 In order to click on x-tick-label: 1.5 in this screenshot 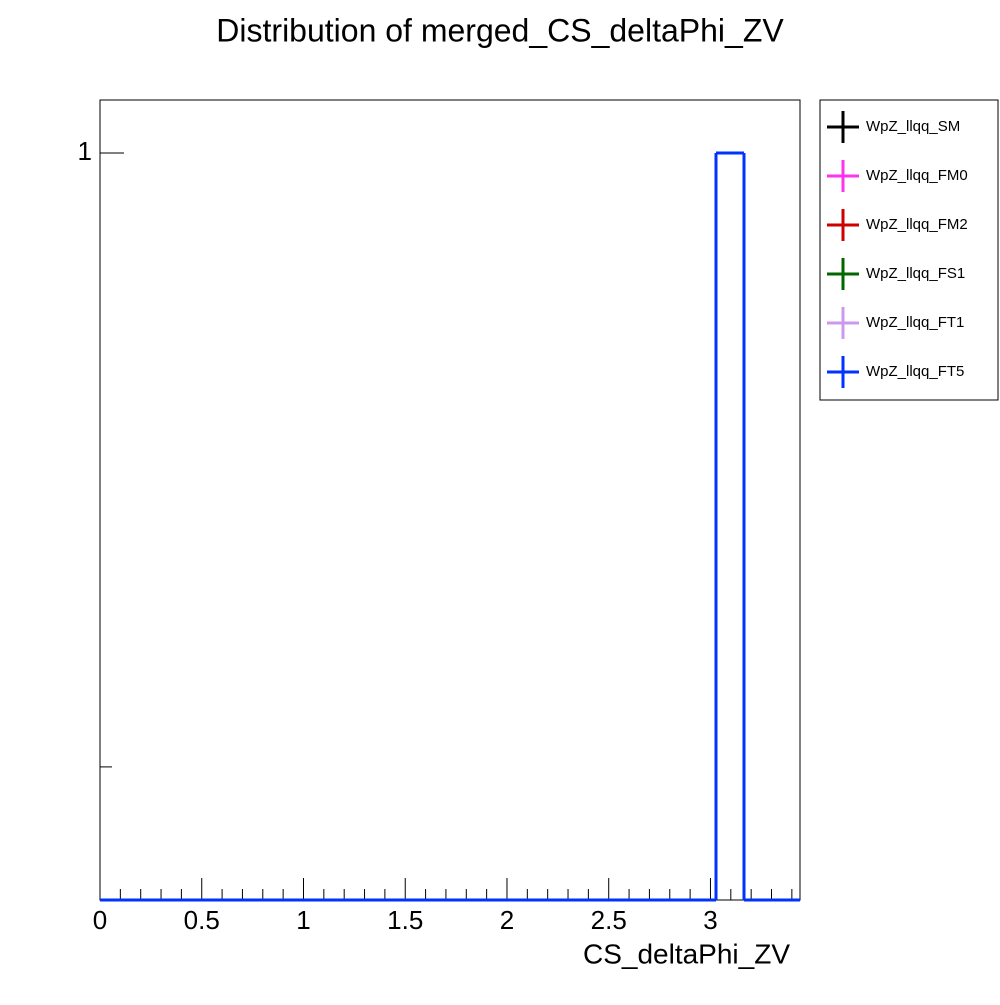, I will do `click(405, 920)`.